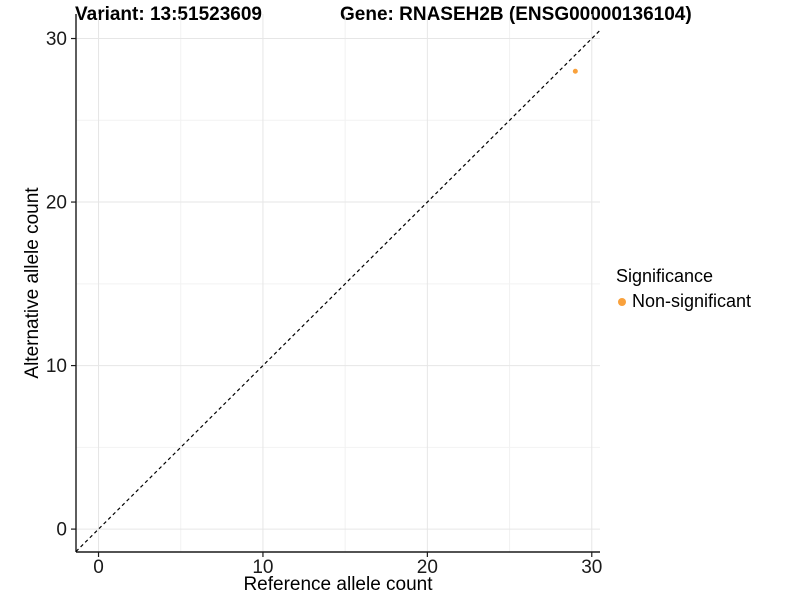 The height and width of the screenshot is (600, 800). I want to click on legend-point-icon, so click(622, 301).